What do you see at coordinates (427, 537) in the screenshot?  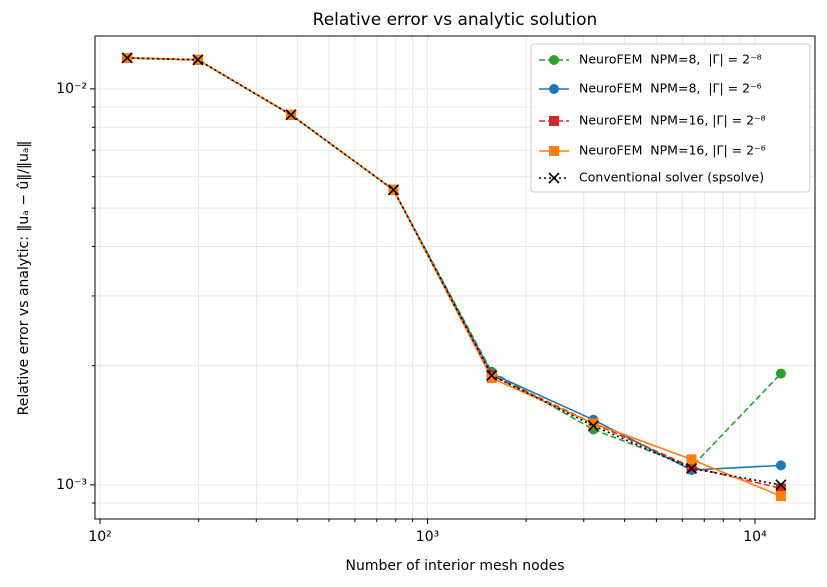 I see `x-tick-label: 10³` at bounding box center [427, 537].